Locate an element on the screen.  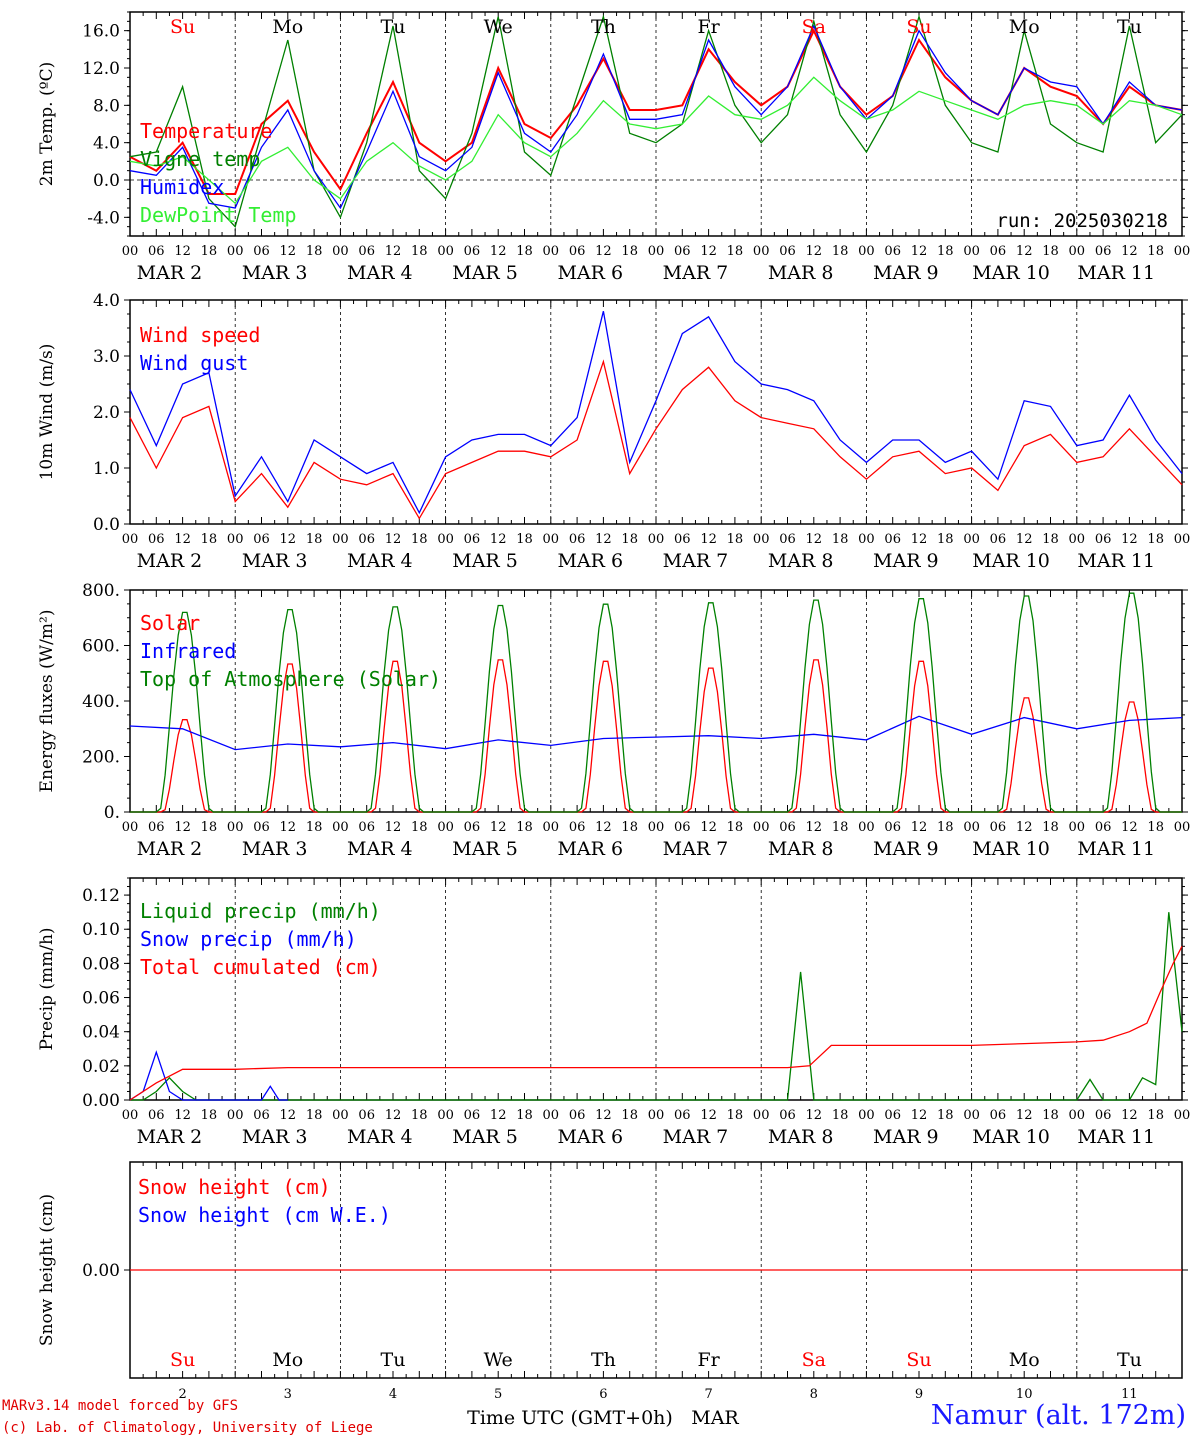
weekday-label: Mo is located at coordinates (287, 1360).